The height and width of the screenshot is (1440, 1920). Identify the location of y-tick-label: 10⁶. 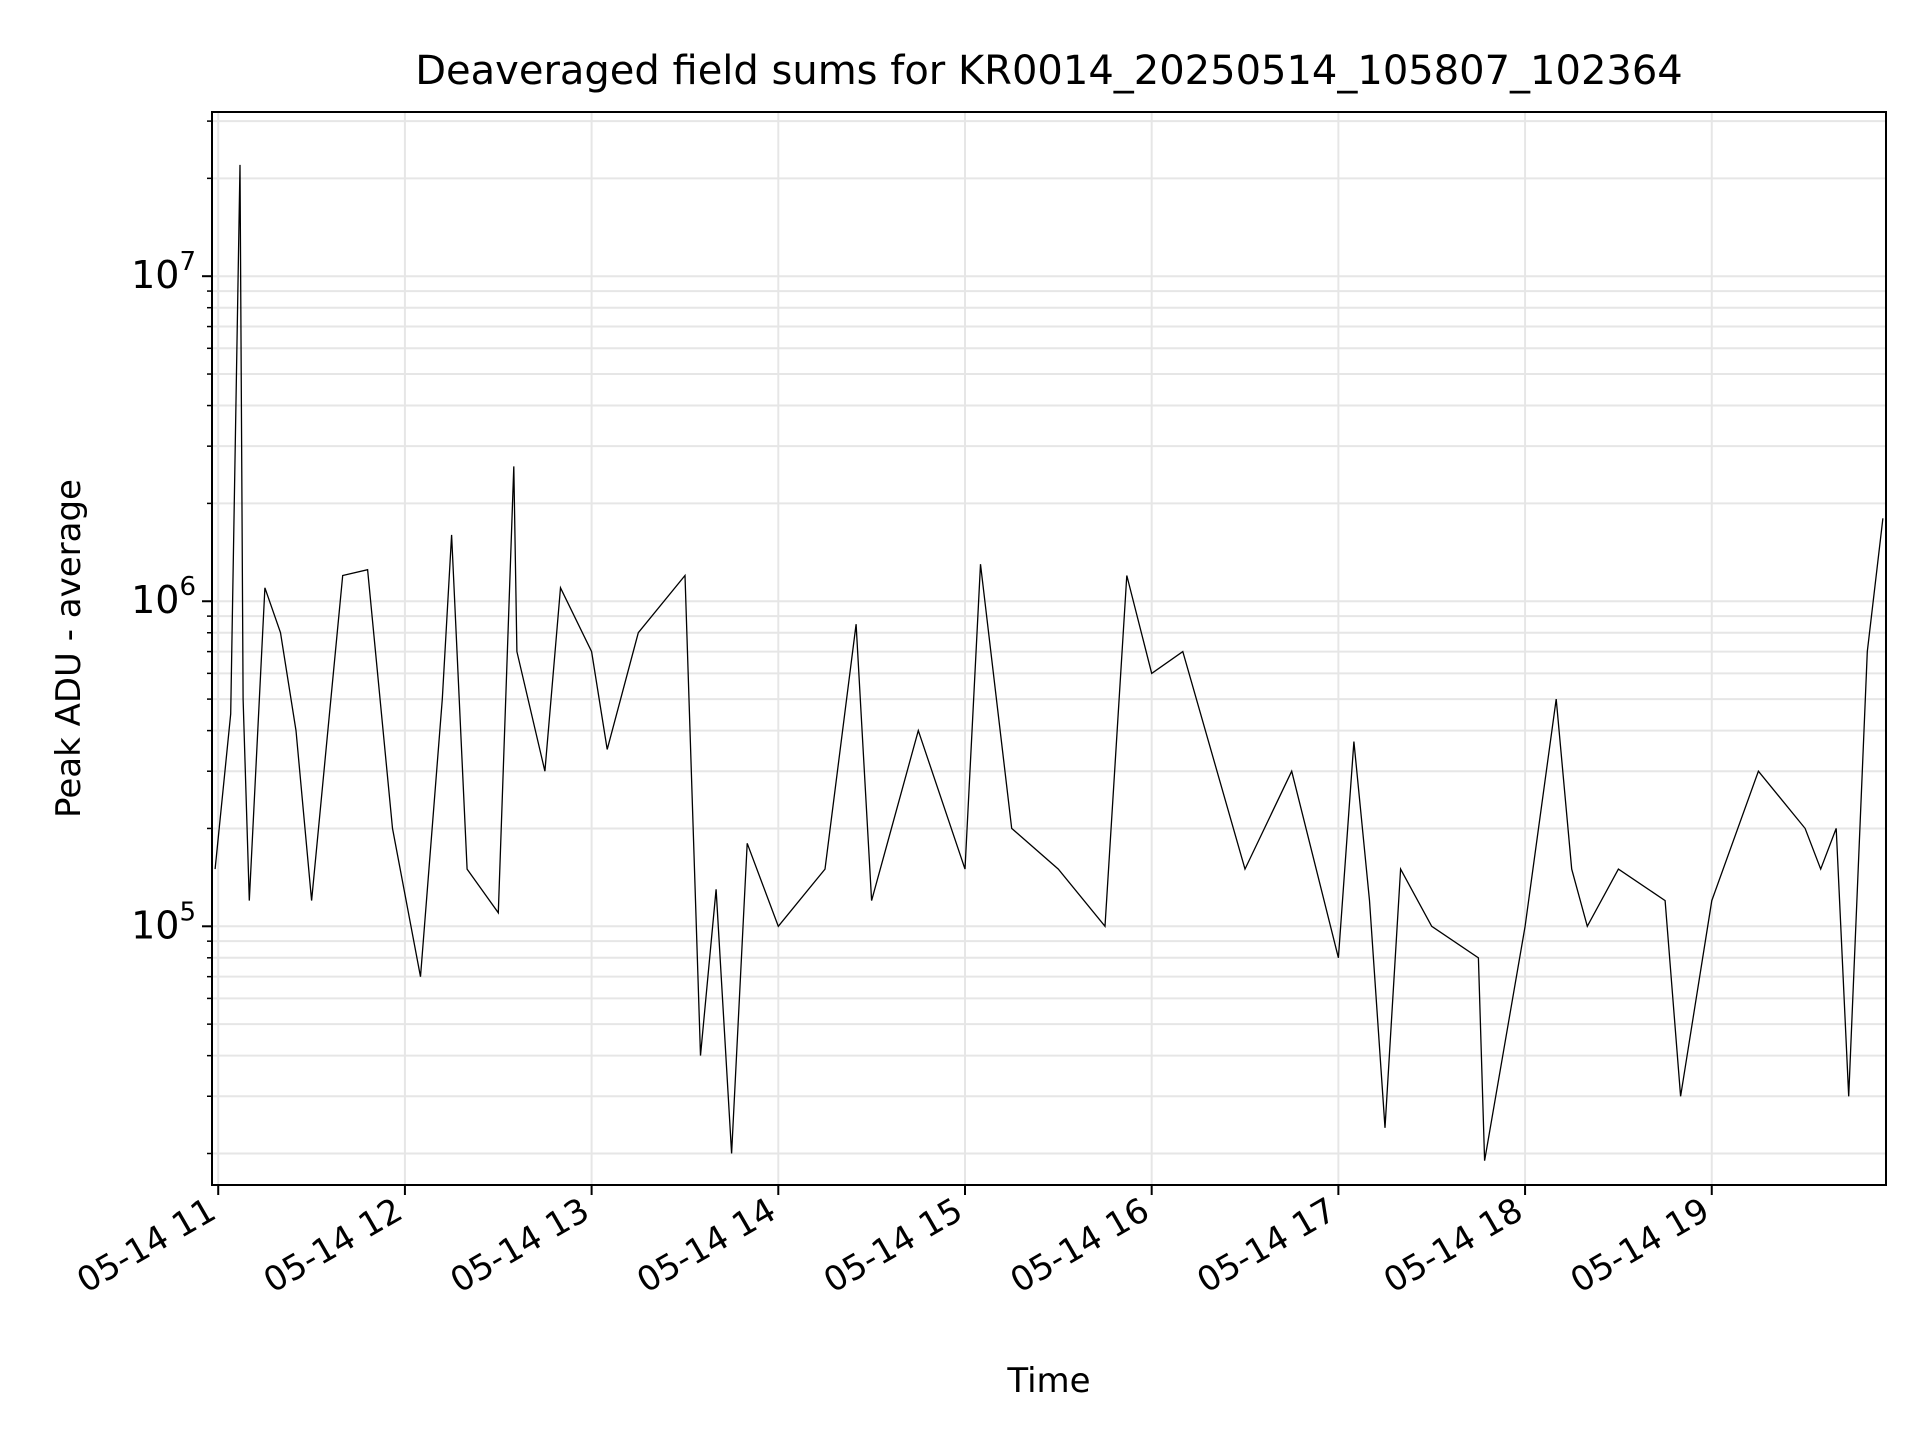
(163, 597).